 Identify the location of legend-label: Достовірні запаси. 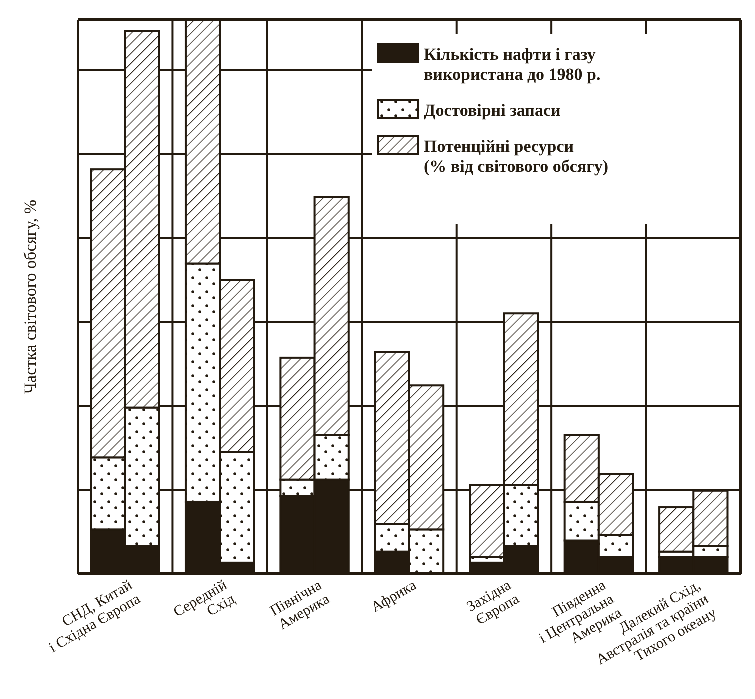
(493, 110).